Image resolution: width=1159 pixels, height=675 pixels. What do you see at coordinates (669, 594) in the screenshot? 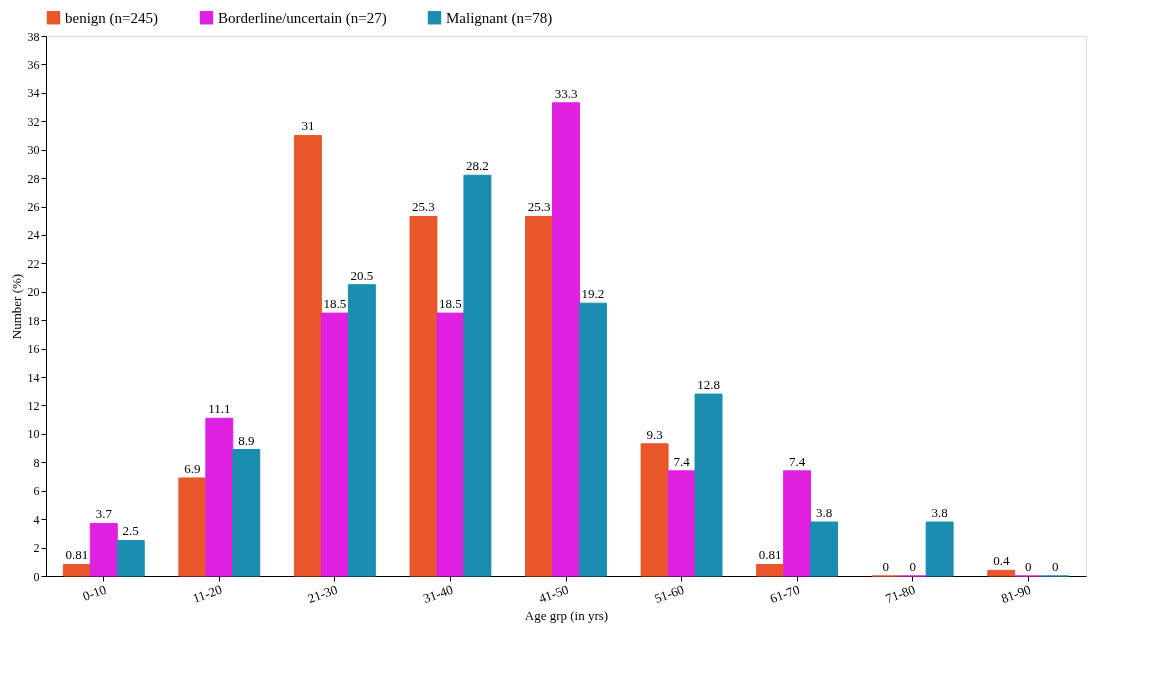
I see `x-tick-label: 51-60` at bounding box center [669, 594].